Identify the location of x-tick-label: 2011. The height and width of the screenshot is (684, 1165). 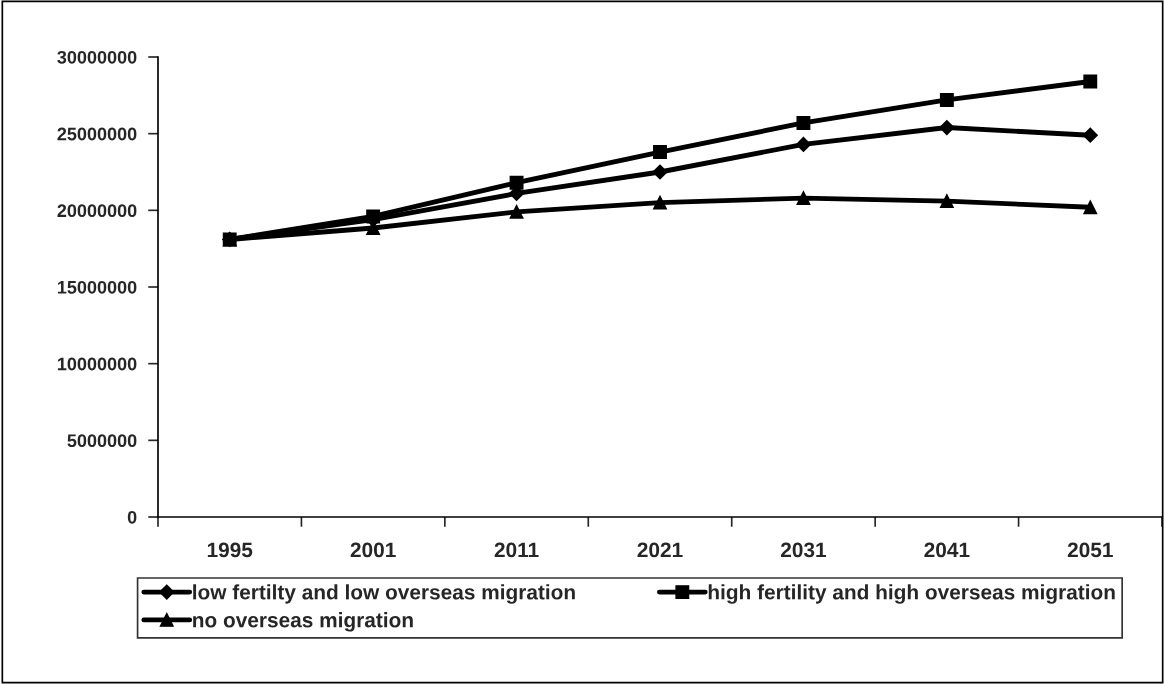
(516, 550).